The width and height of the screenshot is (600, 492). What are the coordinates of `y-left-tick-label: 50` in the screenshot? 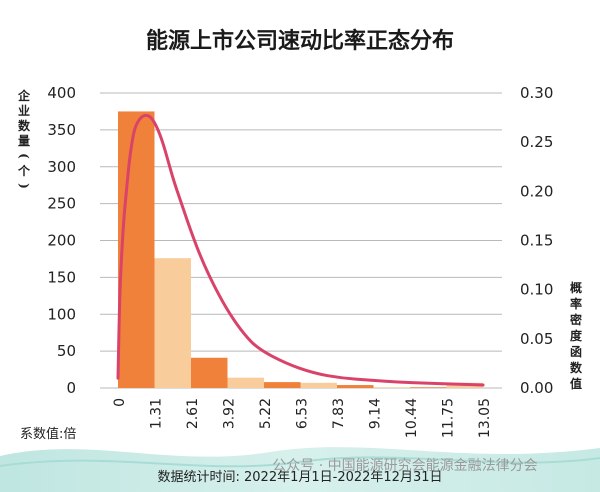 It's located at (66, 351).